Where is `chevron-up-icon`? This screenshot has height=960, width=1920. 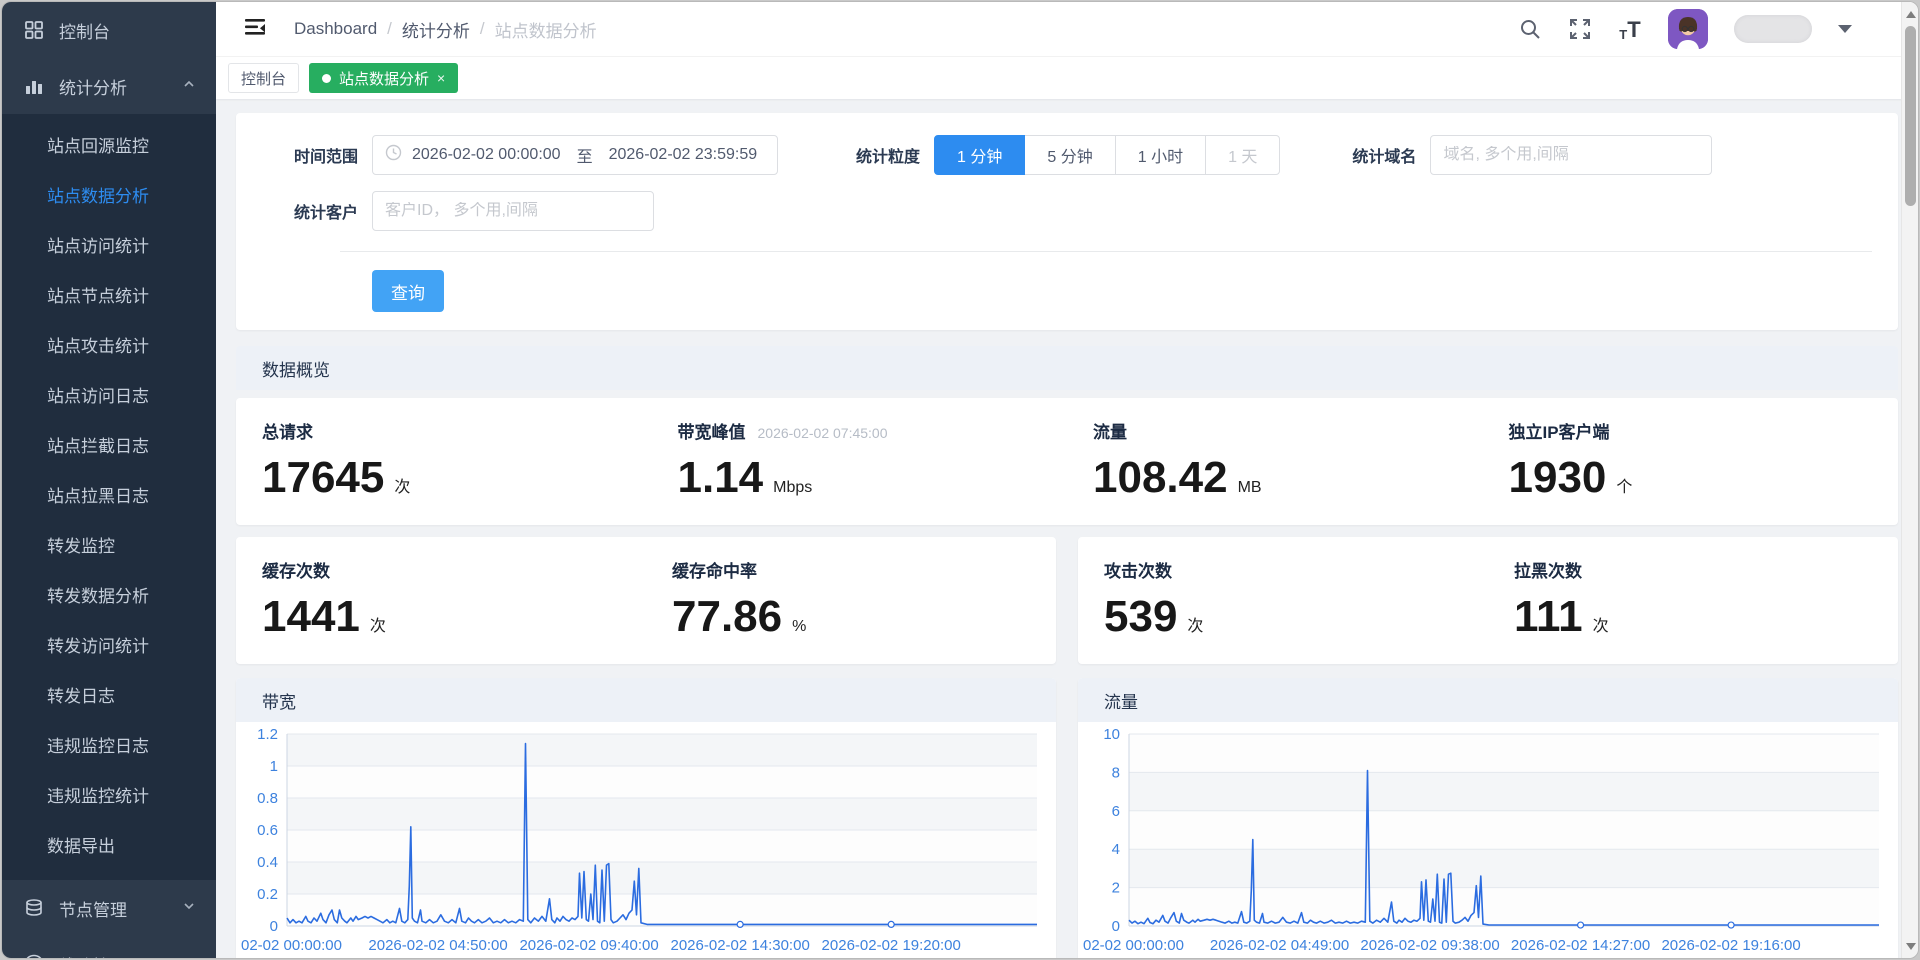 chevron-up-icon is located at coordinates (189, 86).